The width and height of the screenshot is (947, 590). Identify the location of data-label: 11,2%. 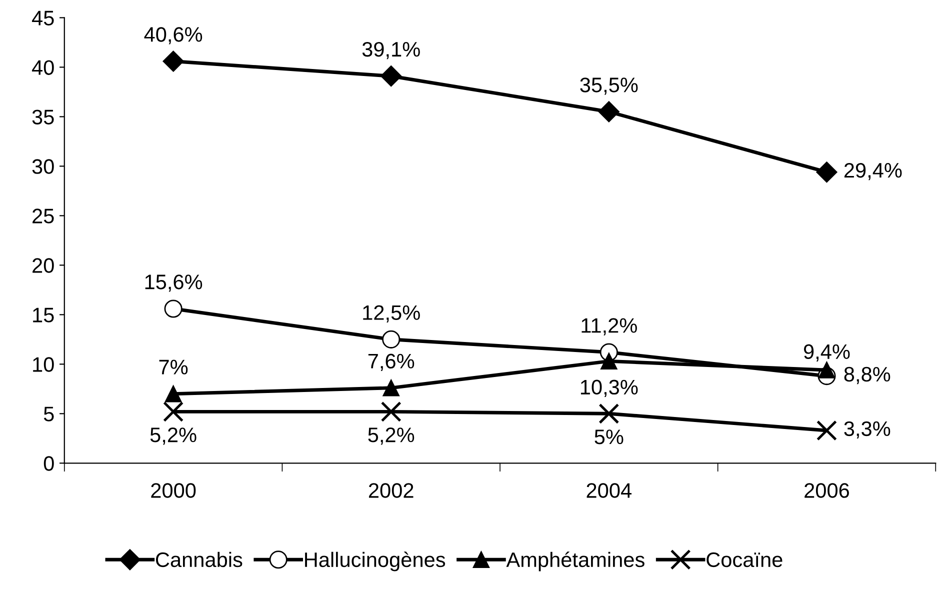
(609, 327).